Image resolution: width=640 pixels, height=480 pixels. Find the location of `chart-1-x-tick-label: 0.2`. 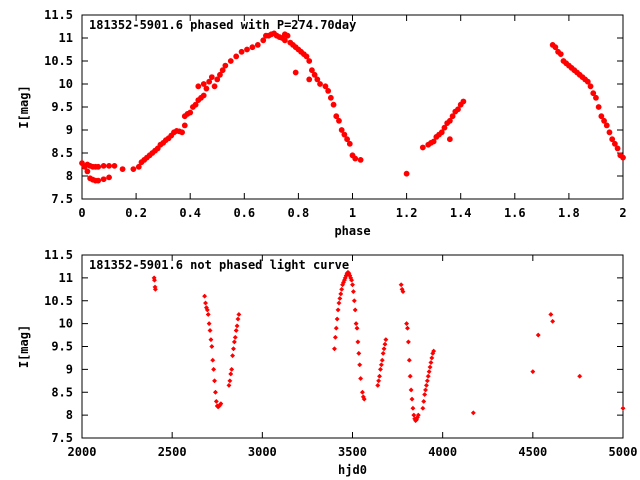

chart-1-x-tick-label: 0.2 is located at coordinates (136, 213).